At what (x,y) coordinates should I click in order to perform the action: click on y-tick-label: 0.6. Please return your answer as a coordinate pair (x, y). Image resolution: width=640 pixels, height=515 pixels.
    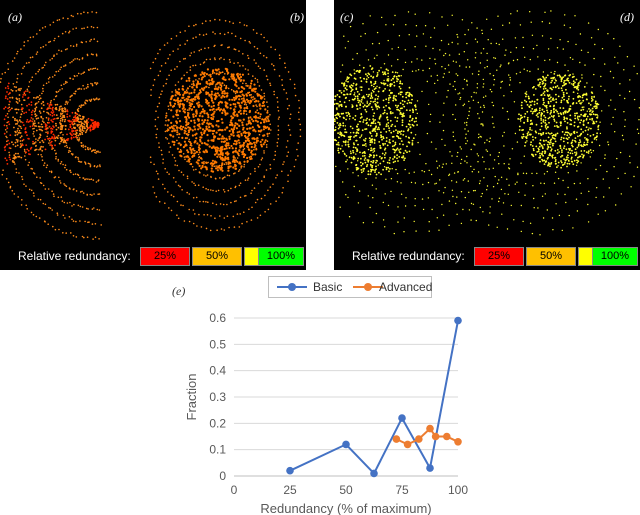
    Looking at the image, I should click on (217, 318).